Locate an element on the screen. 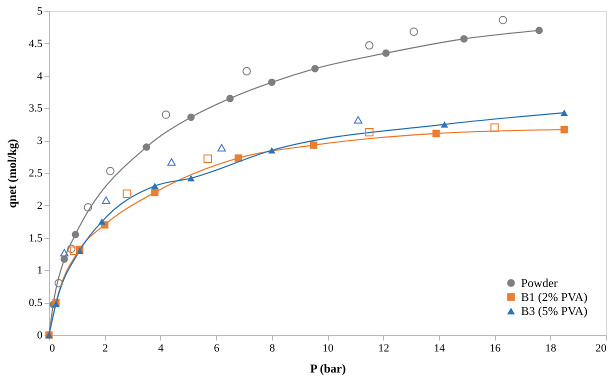 The height and width of the screenshot is (379, 612). x-tick-label: 2 is located at coordinates (105, 348).